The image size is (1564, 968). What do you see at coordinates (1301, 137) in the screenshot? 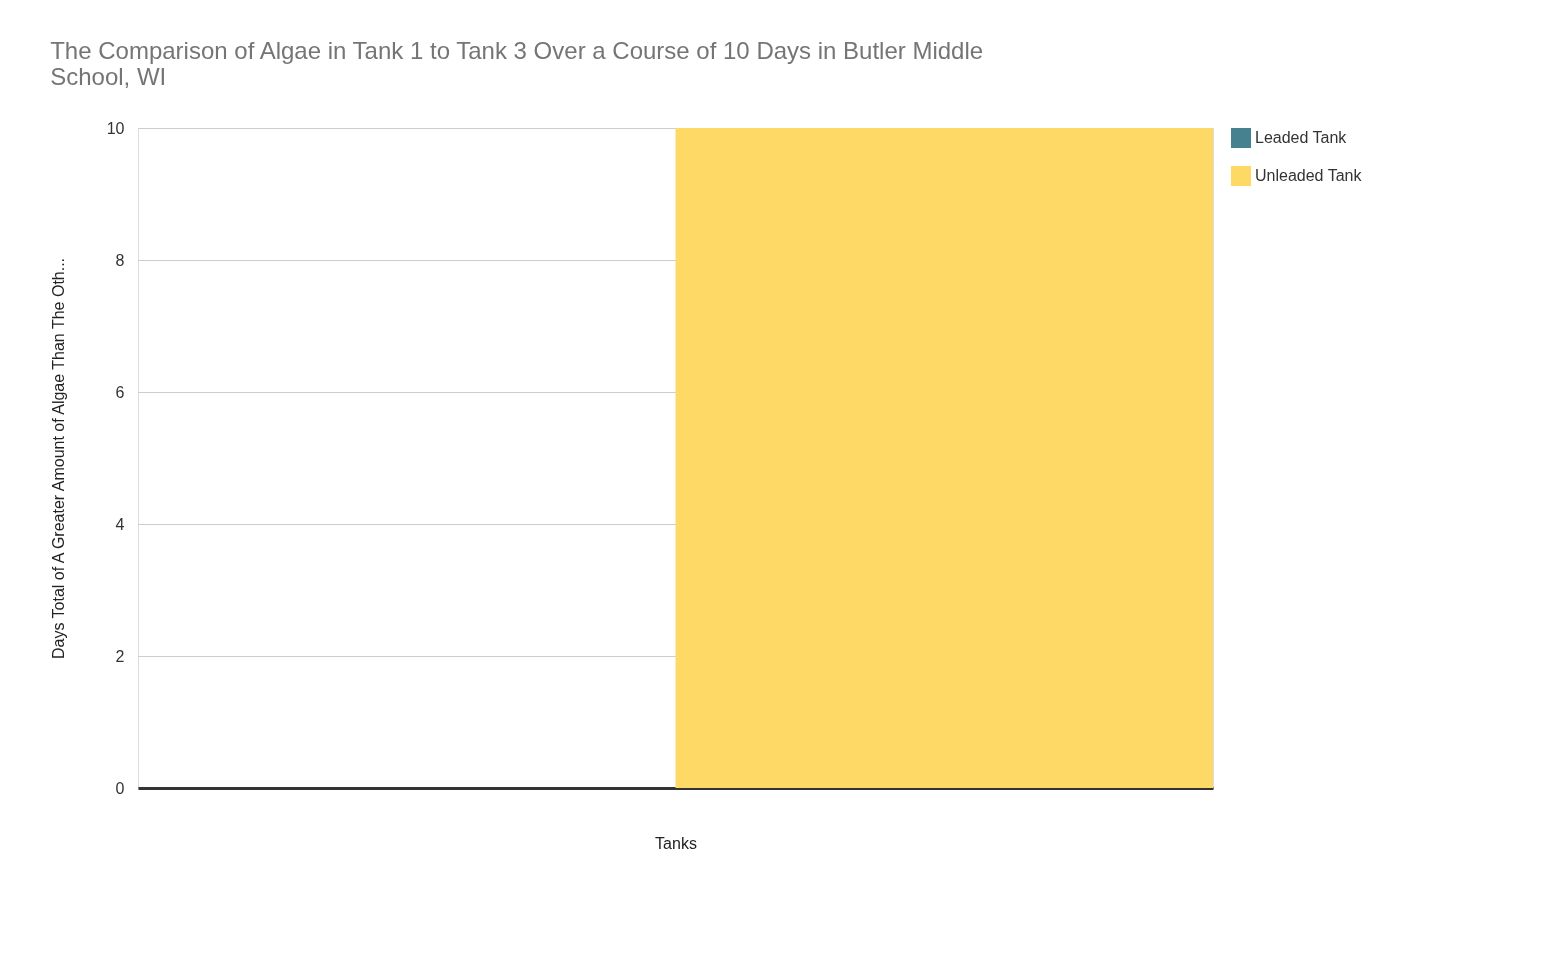
I see `legend-label: Leaded Tank` at bounding box center [1301, 137].